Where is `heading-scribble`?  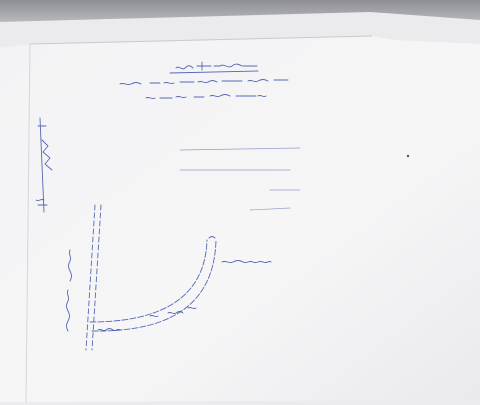 heading-scribble is located at coordinates (204, 80).